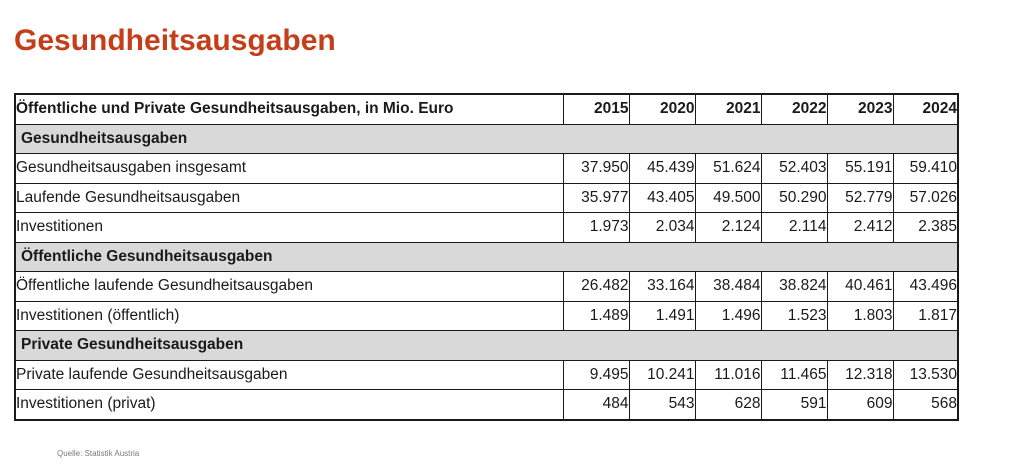 Image resolution: width=1024 pixels, height=470 pixels. What do you see at coordinates (925, 168) in the screenshot?
I see `value-cell: 59.410` at bounding box center [925, 168].